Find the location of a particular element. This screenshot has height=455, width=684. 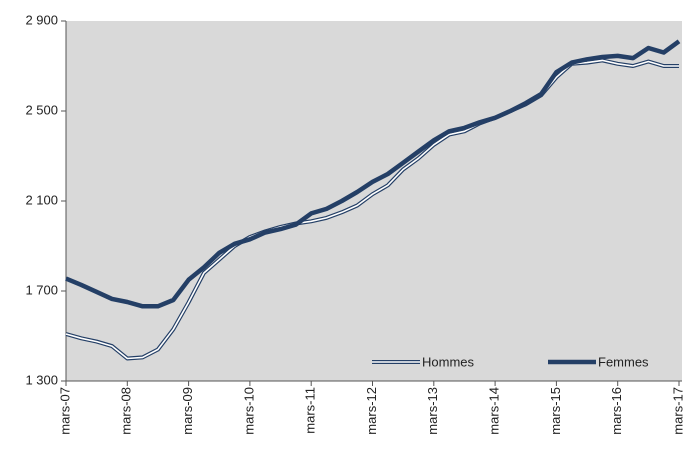

y-tick-label: 1 700 is located at coordinates (41, 289).